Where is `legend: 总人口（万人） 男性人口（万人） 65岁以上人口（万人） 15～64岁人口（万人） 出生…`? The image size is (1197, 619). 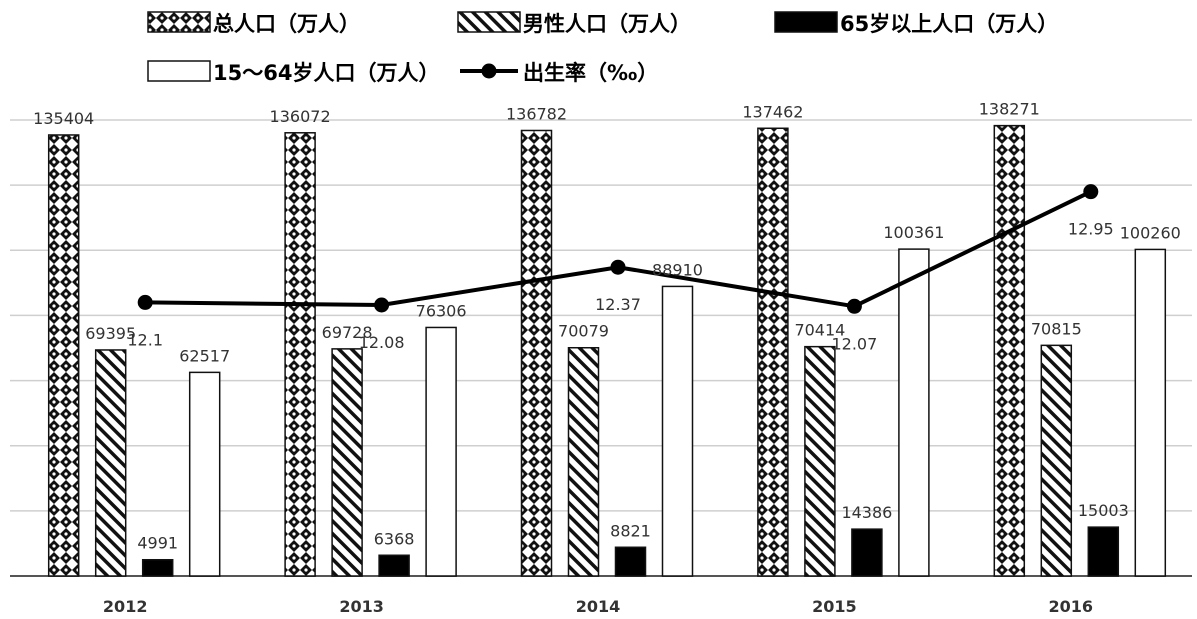 legend: 总人口（万人） 男性人口（万人） 65岁以上人口（万人） 15～64岁人口（万人） 出生… is located at coordinates (602, 48).